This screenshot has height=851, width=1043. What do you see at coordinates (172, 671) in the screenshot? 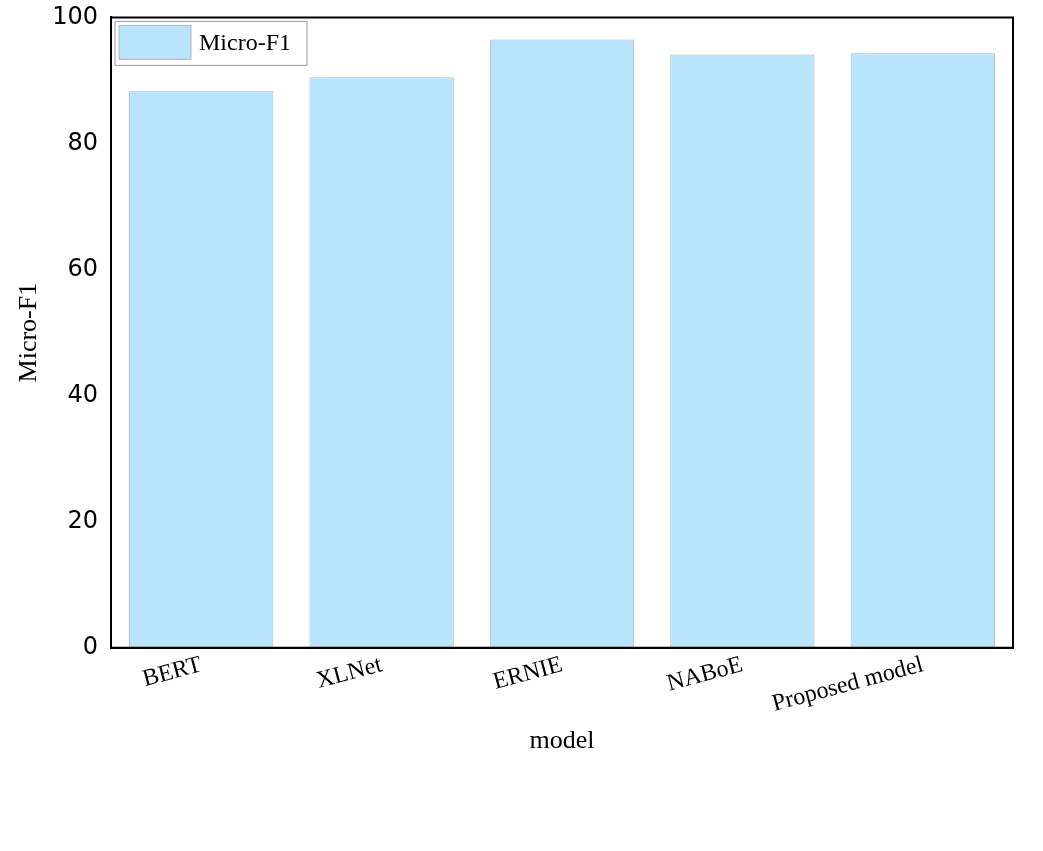
I see `x-tick-label: BERT` at bounding box center [172, 671].